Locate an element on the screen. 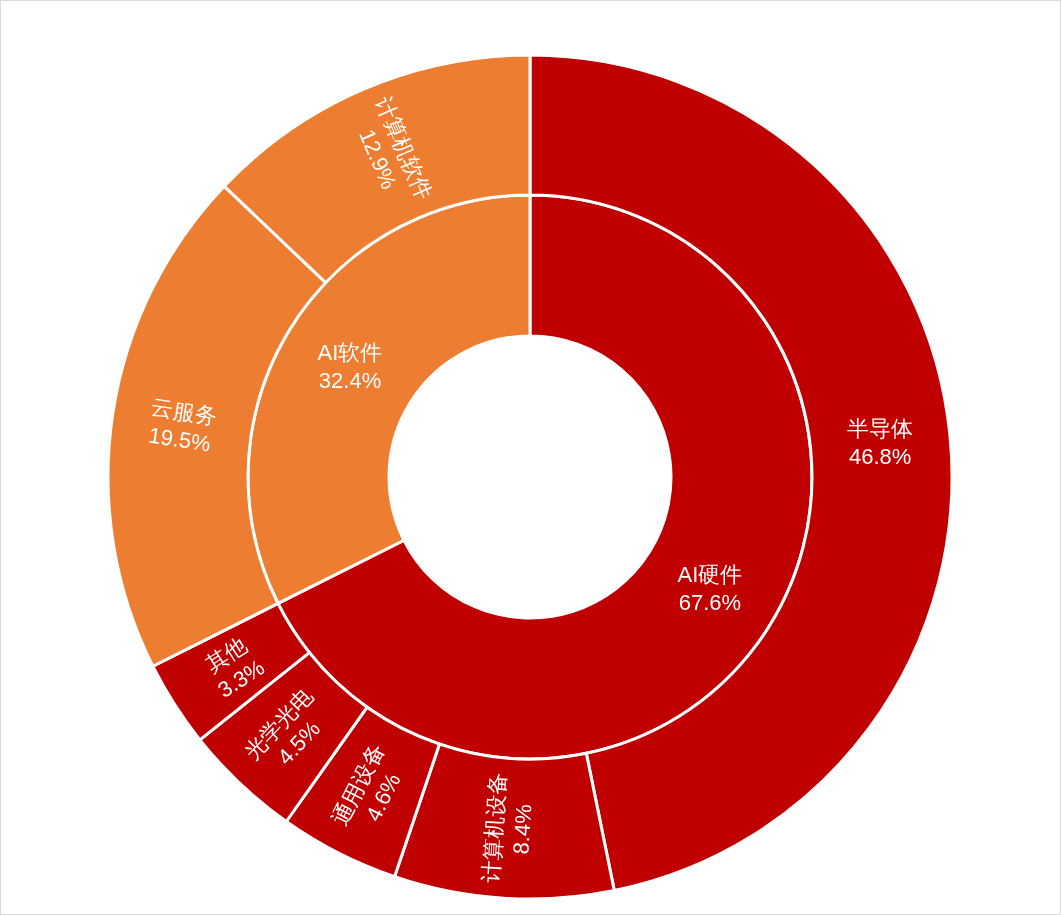 This screenshot has height=915, width=1061. data-label: 67.6% is located at coordinates (710, 603).